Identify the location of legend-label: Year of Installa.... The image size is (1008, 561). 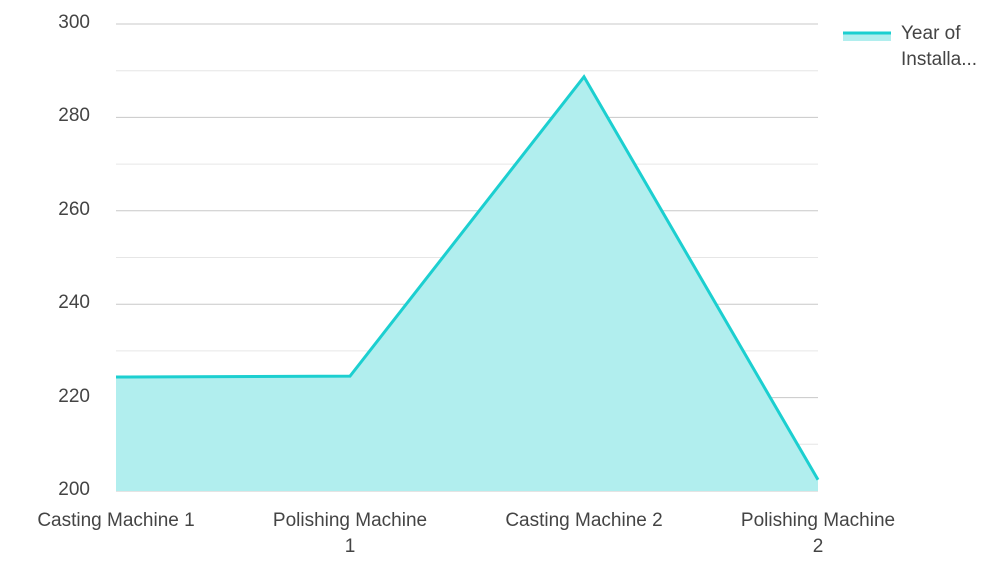
(939, 46).